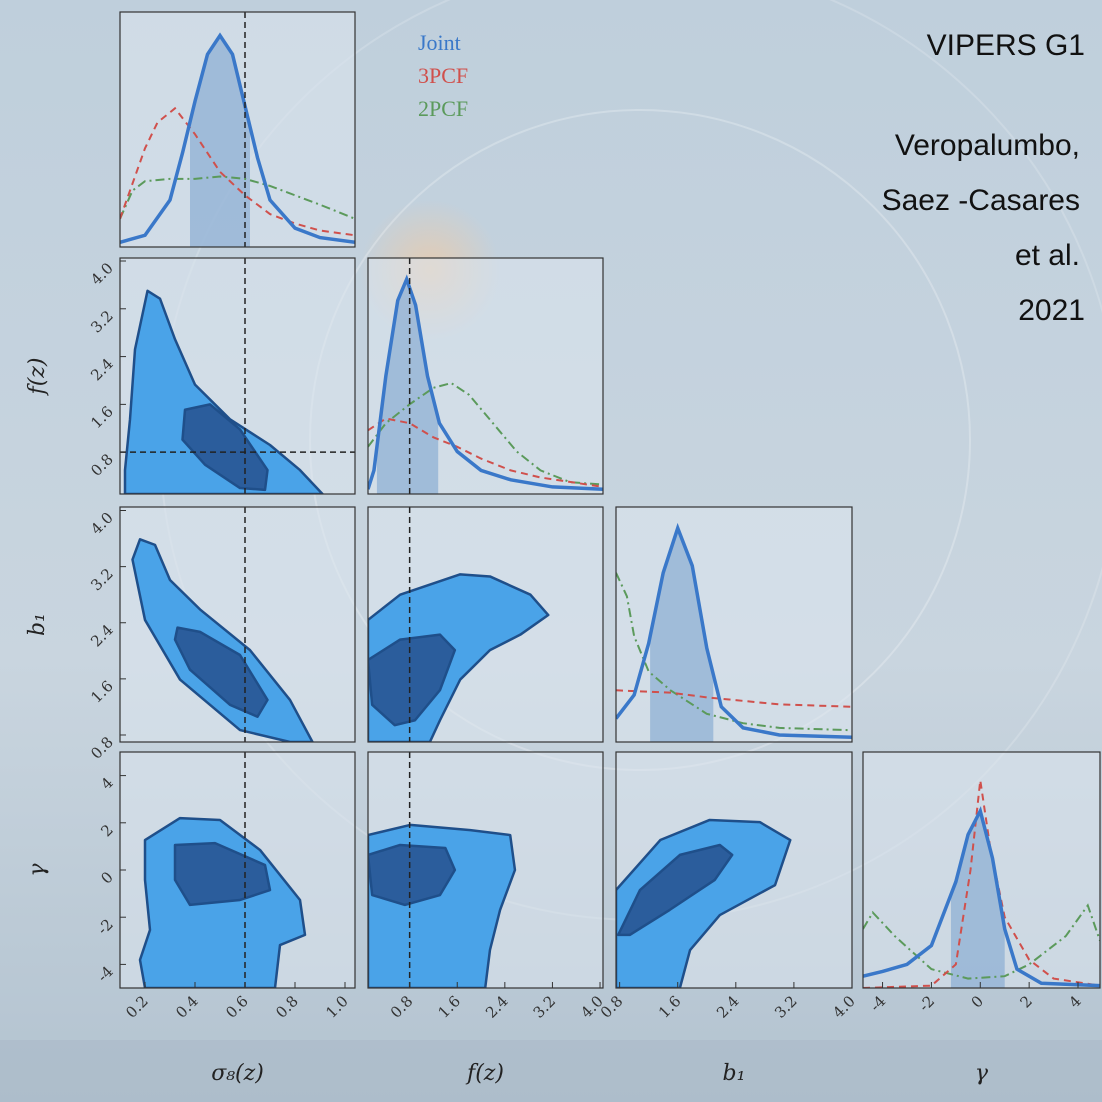  I want to click on legend-entry: 3PCF, so click(443, 75).